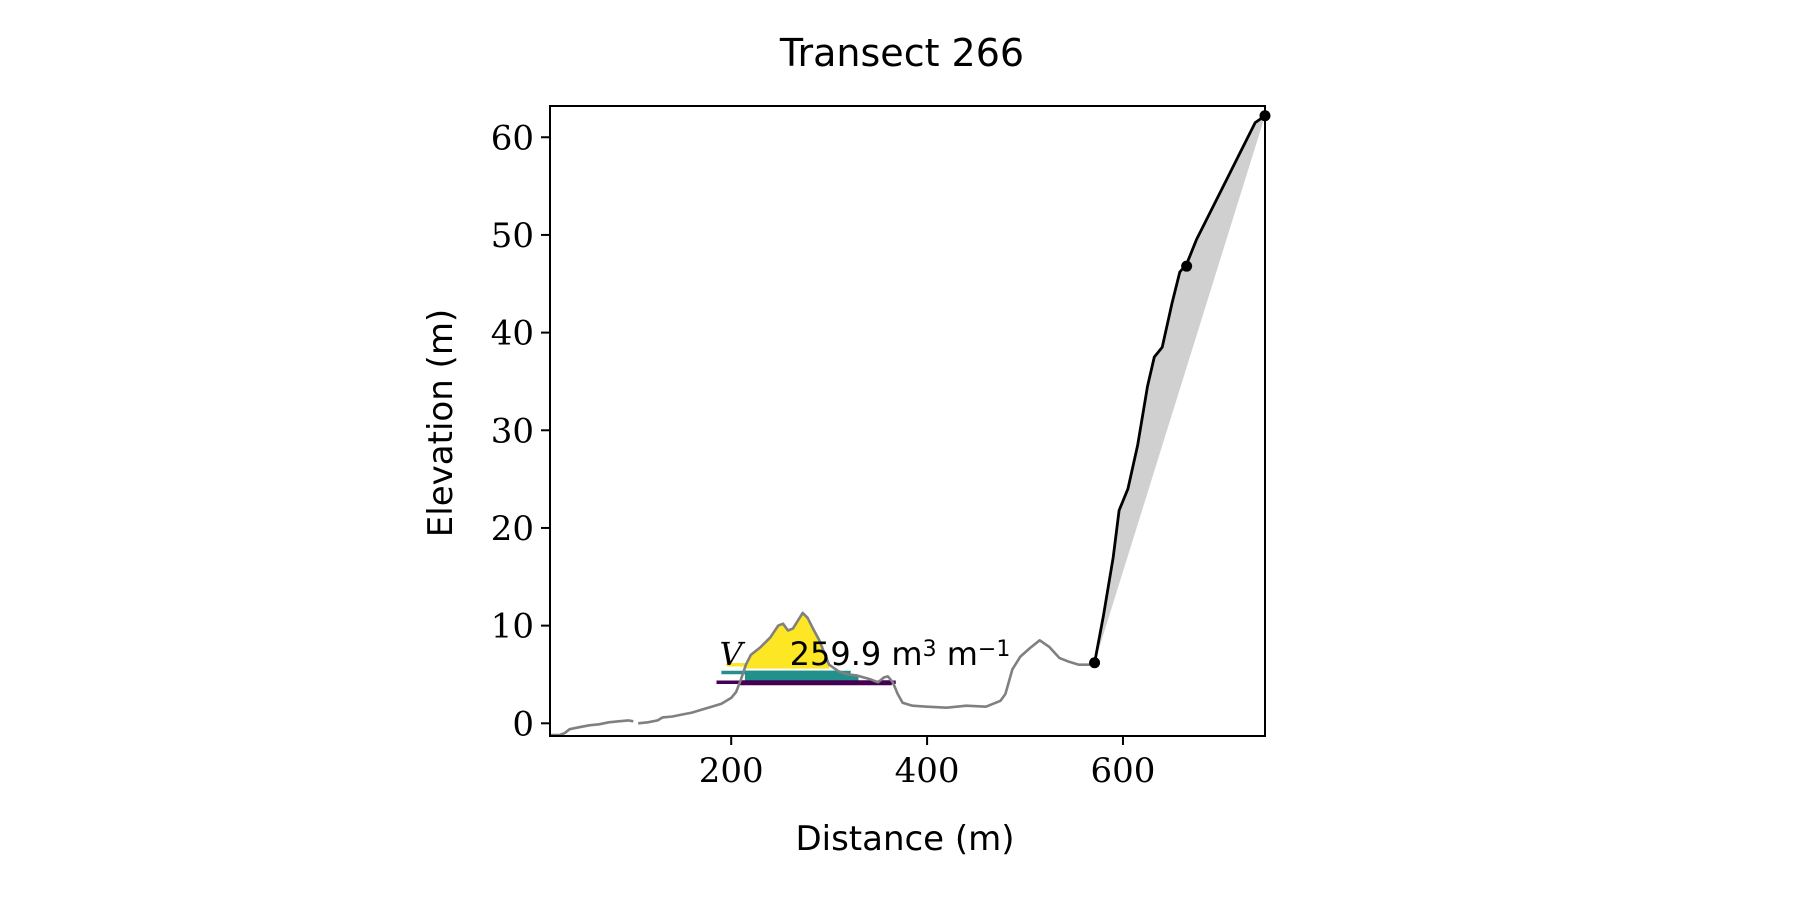 Image resolution: width=1800 pixels, height=900 pixels. What do you see at coordinates (994, 649) in the screenshot?
I see `annotation-part-4: −1` at bounding box center [994, 649].